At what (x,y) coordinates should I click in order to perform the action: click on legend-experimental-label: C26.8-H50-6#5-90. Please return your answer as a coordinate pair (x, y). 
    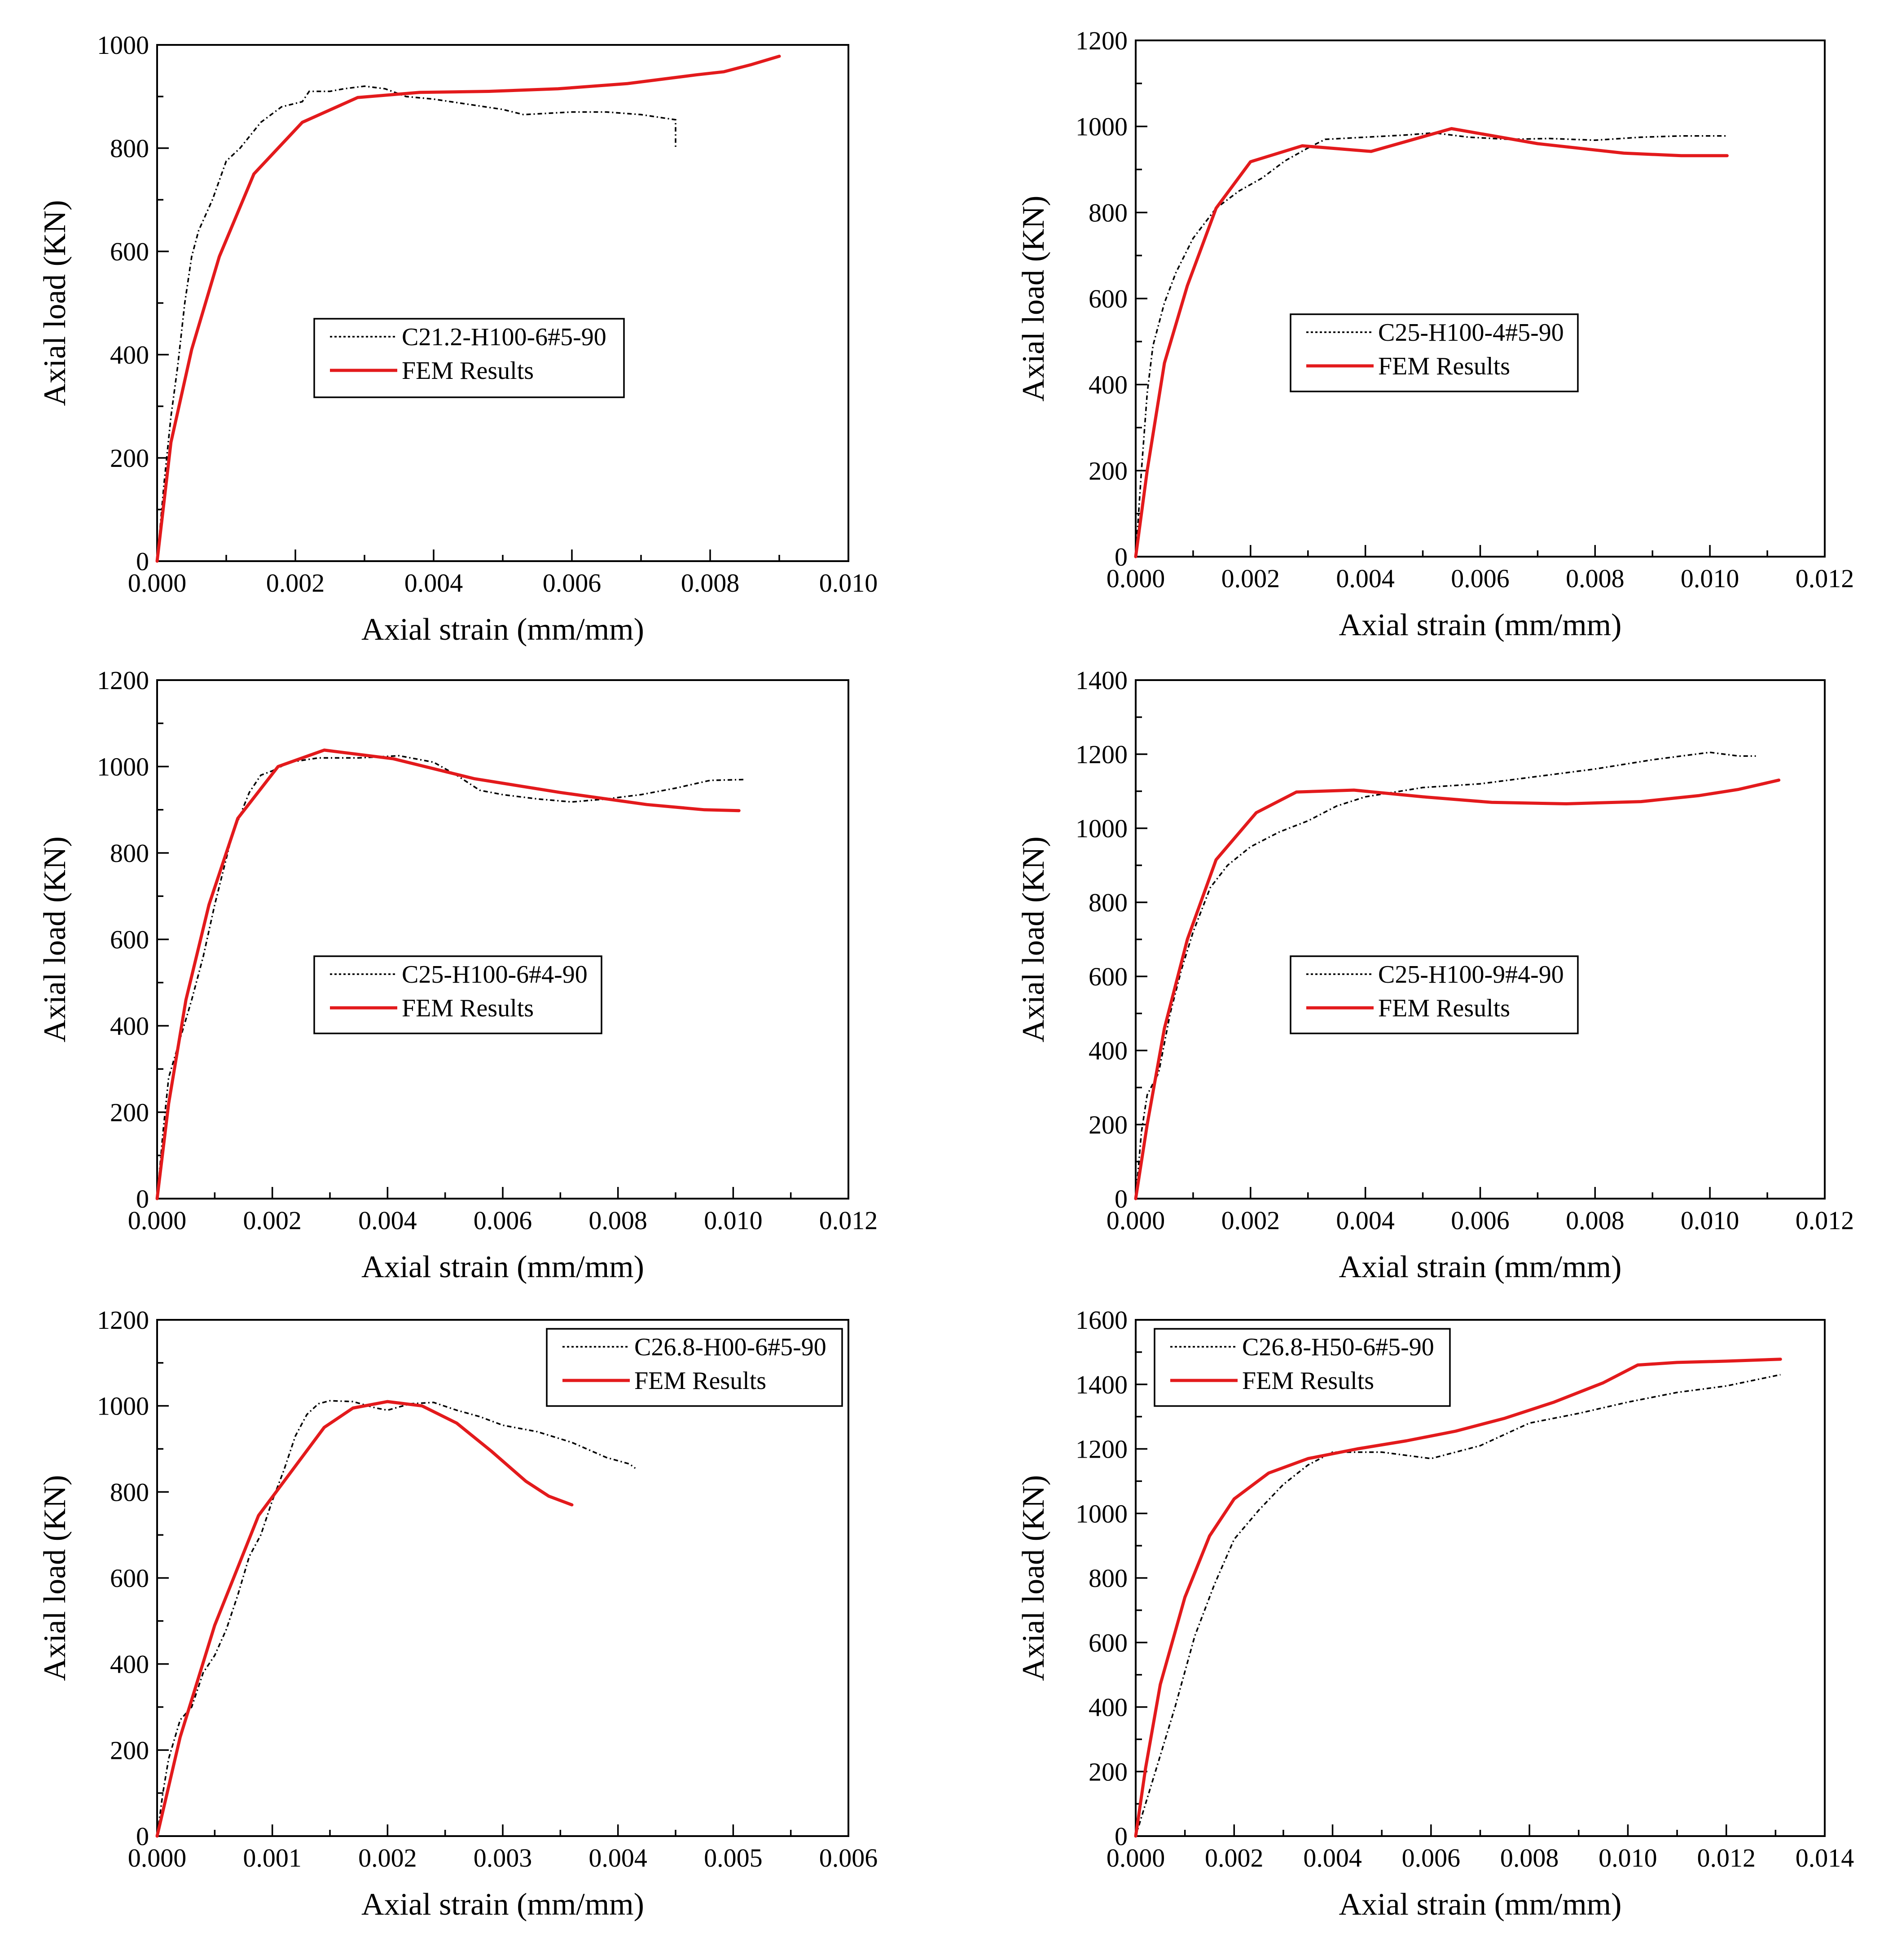
    Looking at the image, I should click on (1338, 1347).